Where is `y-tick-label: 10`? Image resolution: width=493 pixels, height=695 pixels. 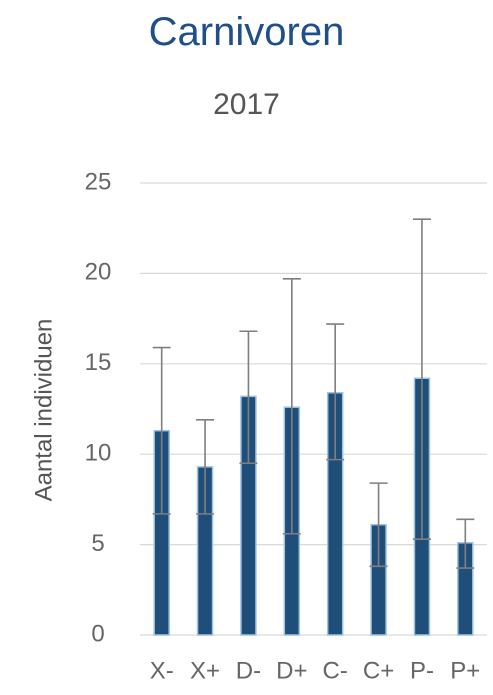
y-tick-label: 10 is located at coordinates (98, 453).